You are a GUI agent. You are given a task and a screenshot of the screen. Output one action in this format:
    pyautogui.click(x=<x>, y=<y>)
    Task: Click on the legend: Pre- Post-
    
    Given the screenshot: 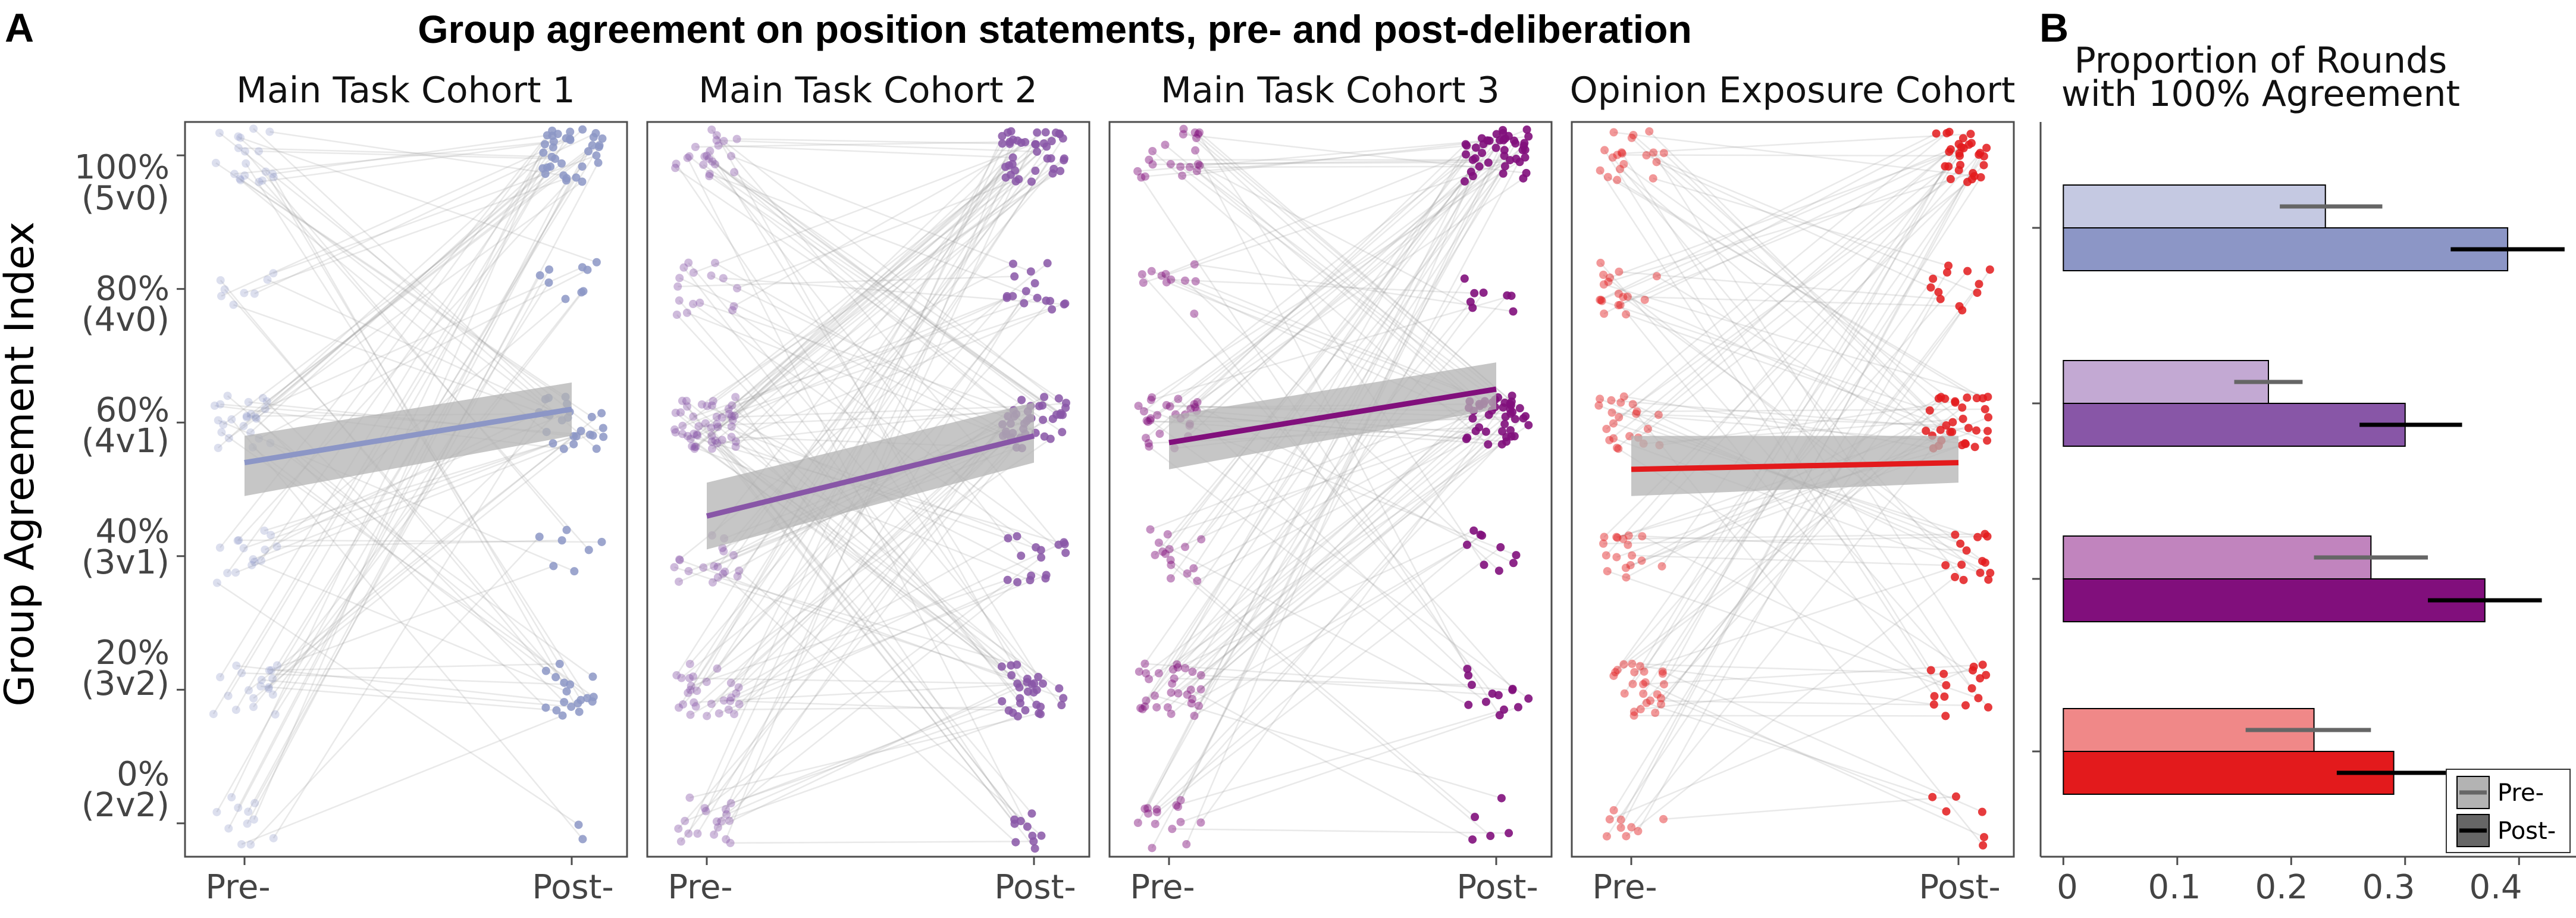 What is the action you would take?
    pyautogui.click(x=2508, y=811)
    